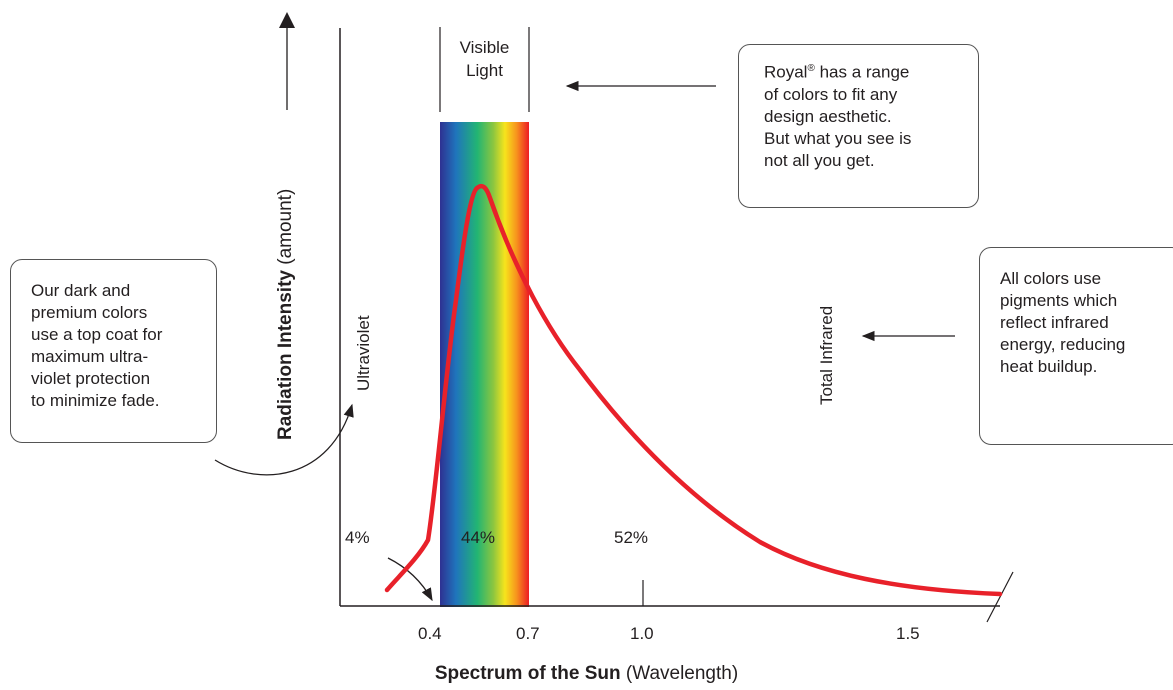 This screenshot has height=690, width=1173. Describe the element at coordinates (285, 226) in the screenshot. I see `y-axis-title-rest: (amount)` at that location.